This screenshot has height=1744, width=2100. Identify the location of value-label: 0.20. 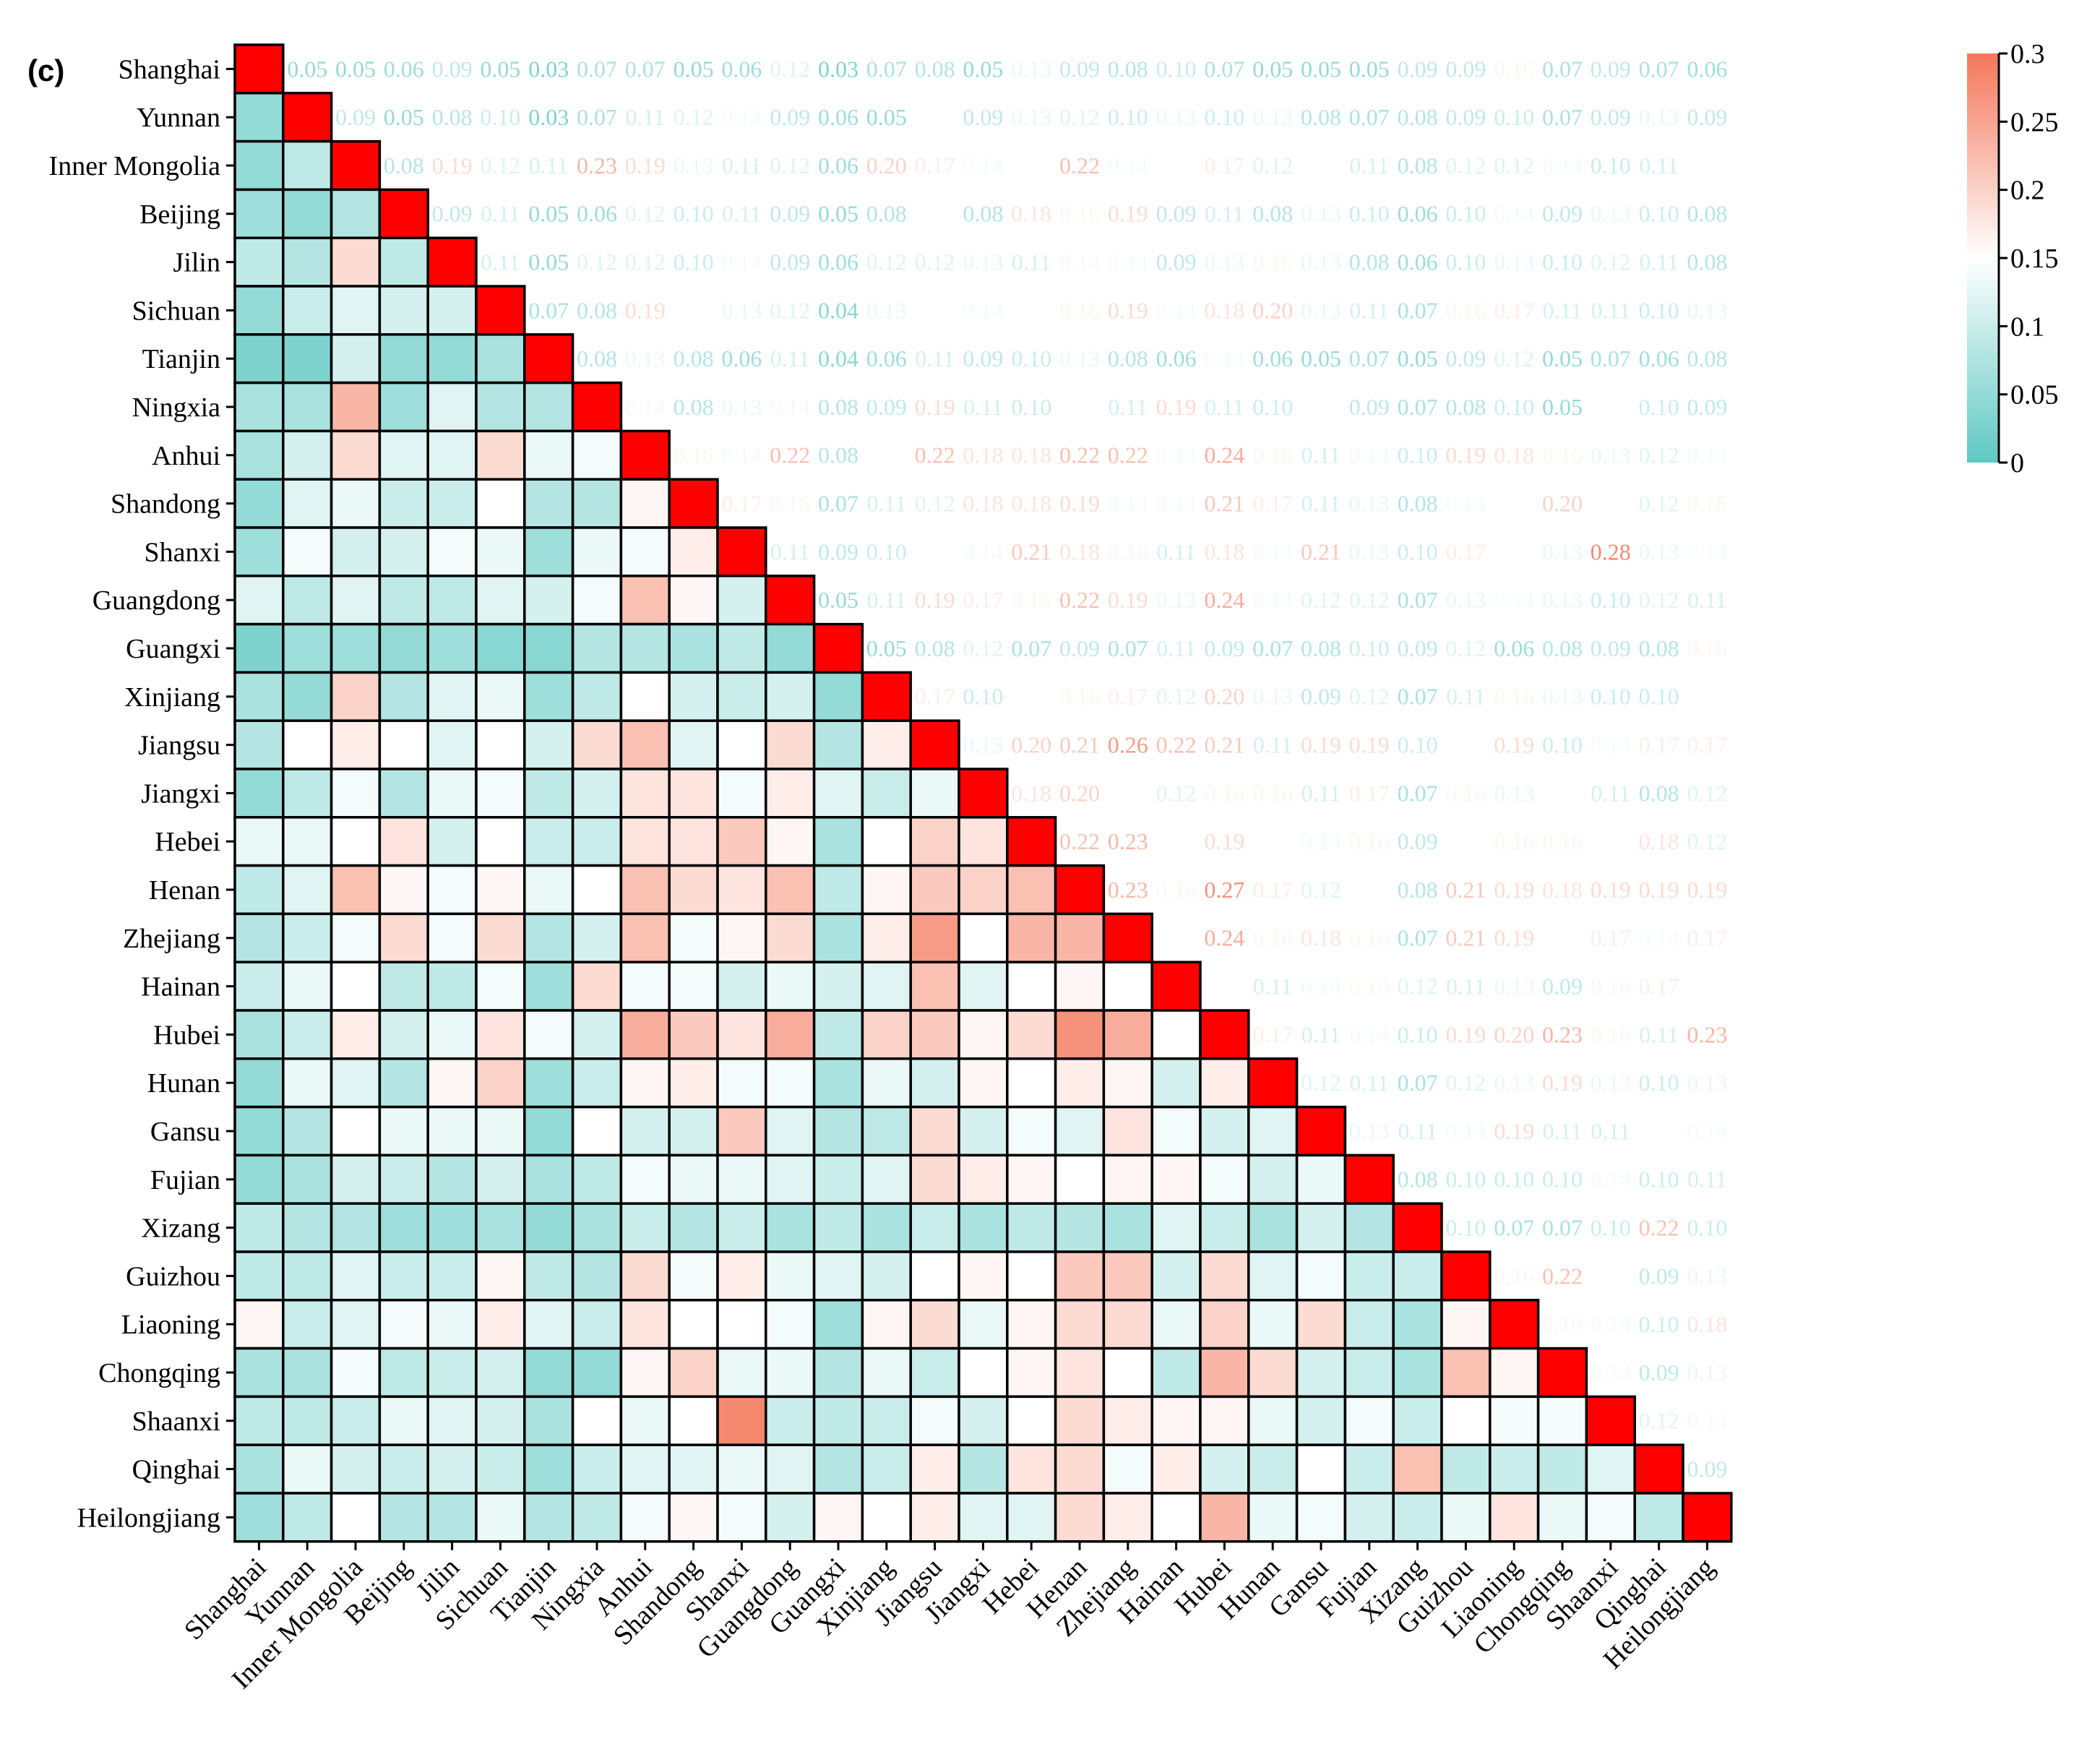
(886, 166).